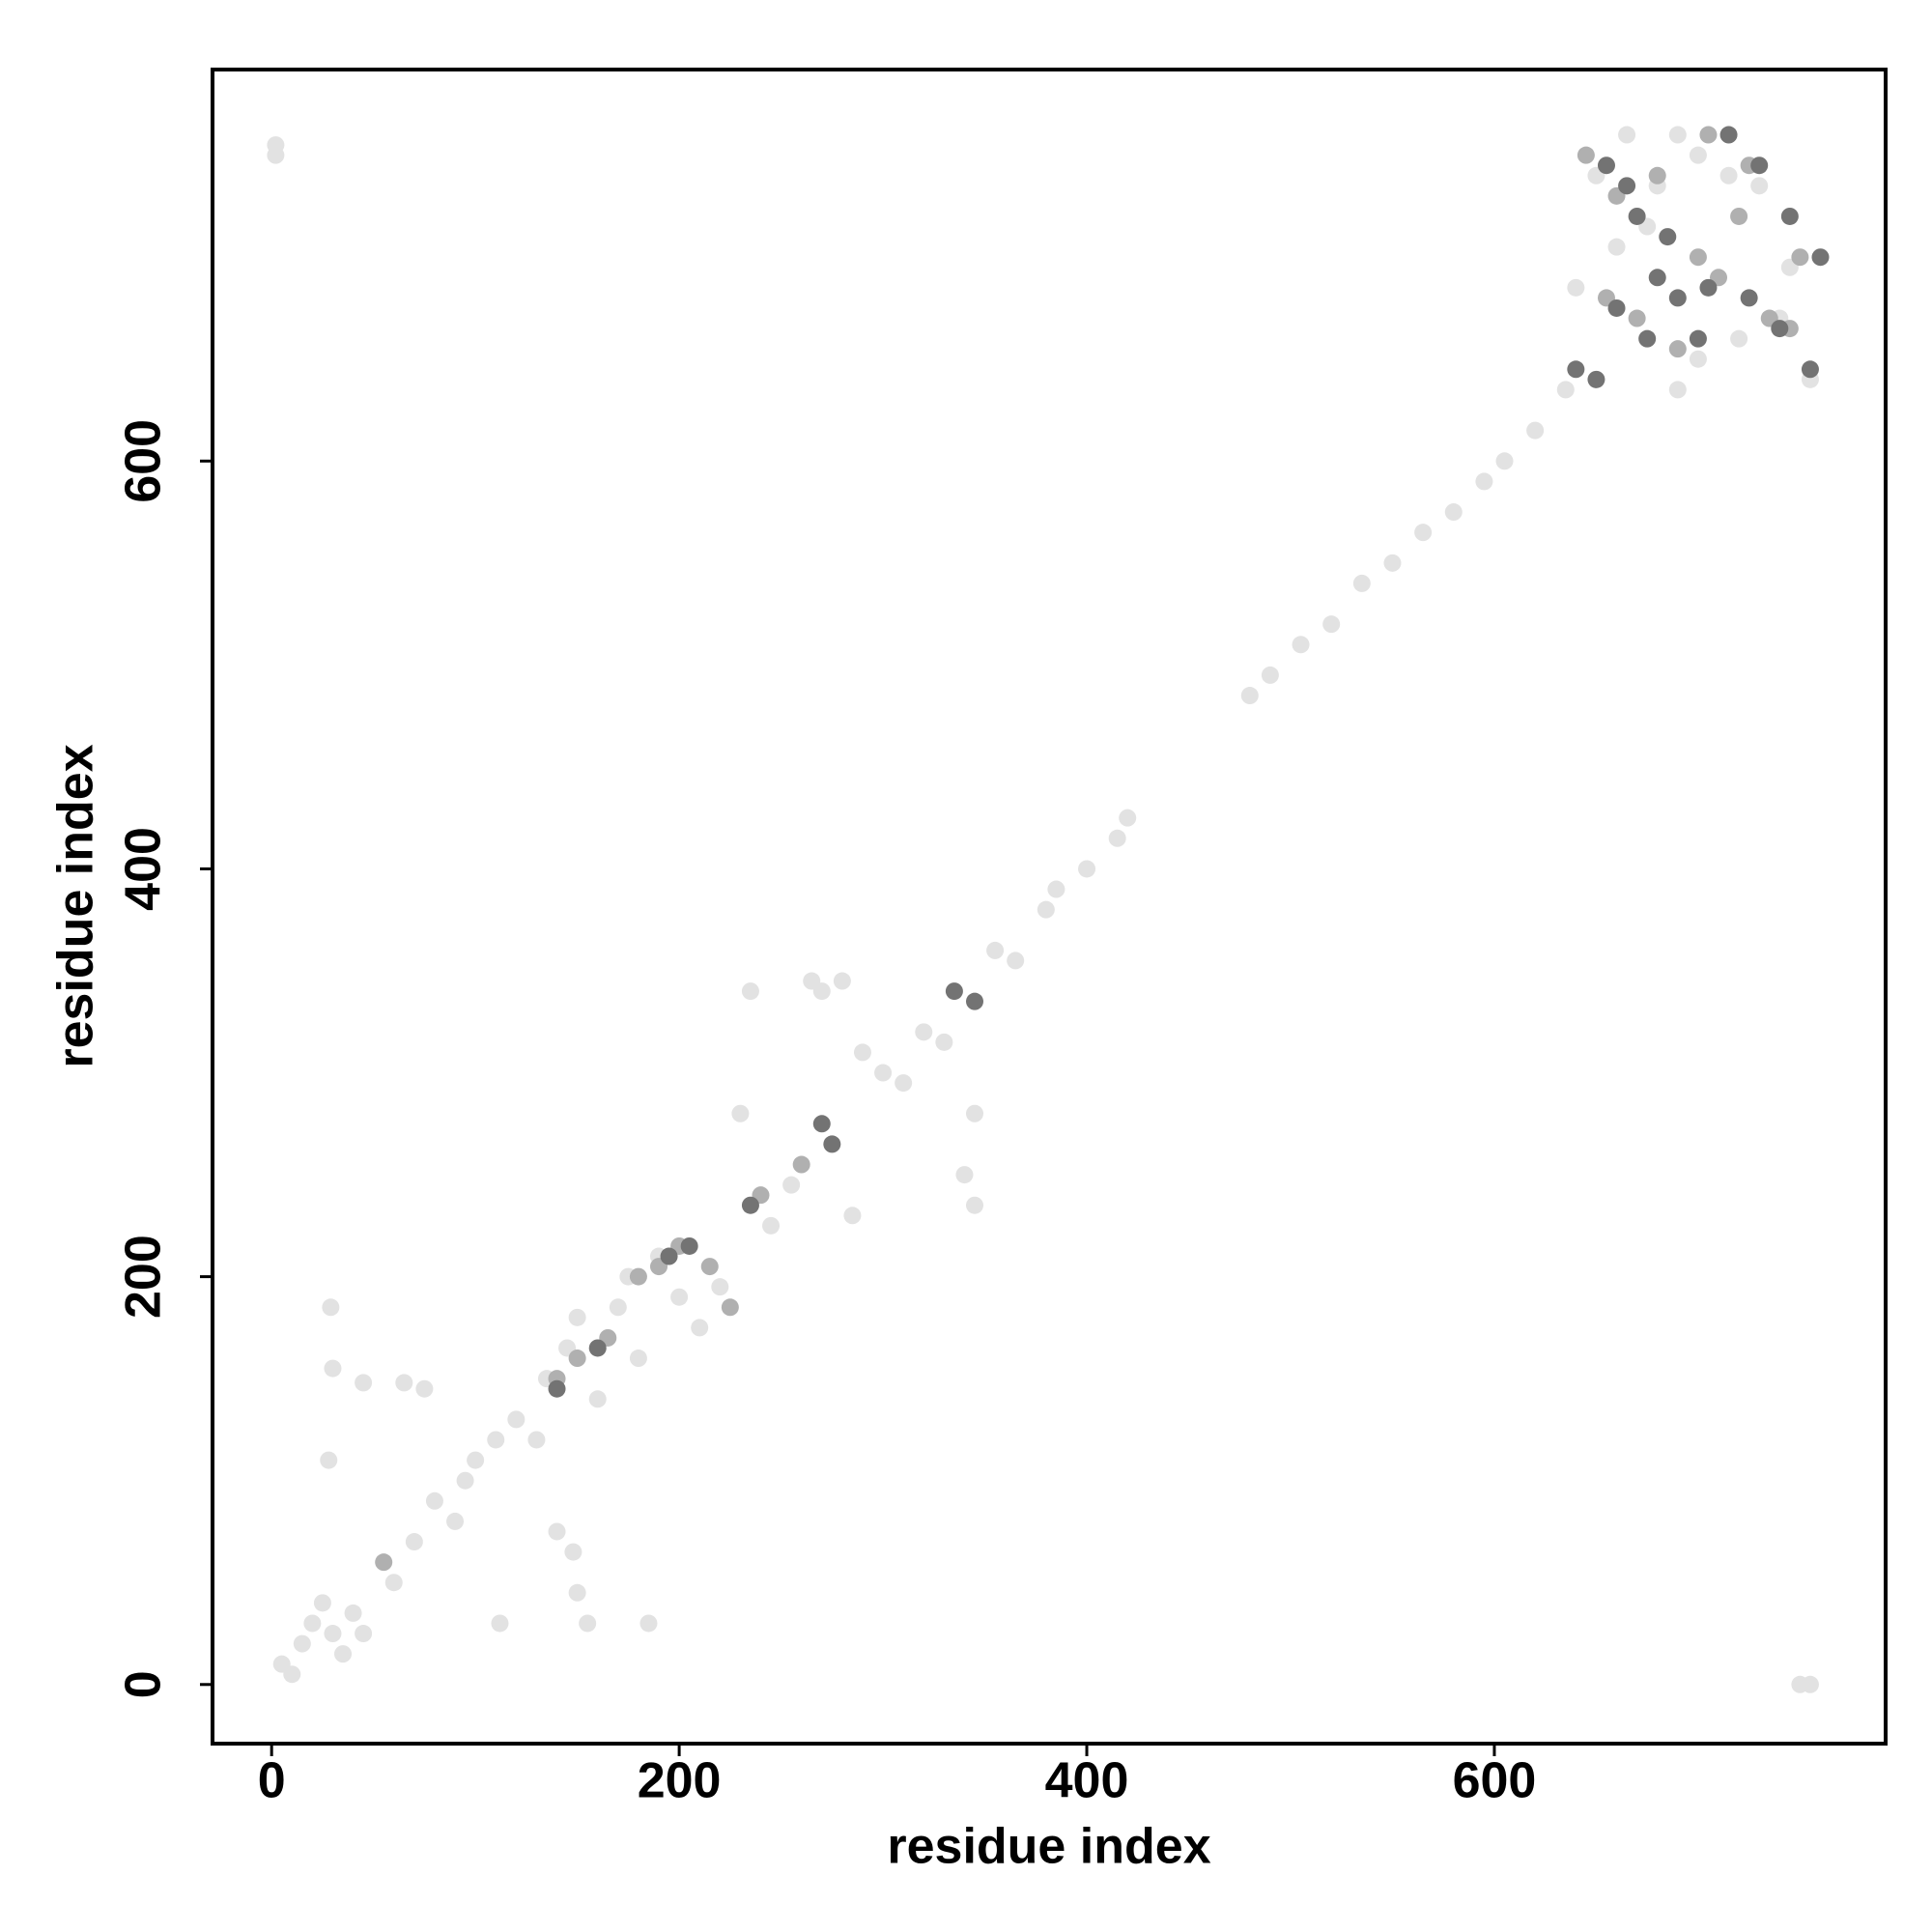 Image resolution: width=1932 pixels, height=1932 pixels. Describe the element at coordinates (144, 1684) in the screenshot. I see `y-tick-label: 0` at that location.